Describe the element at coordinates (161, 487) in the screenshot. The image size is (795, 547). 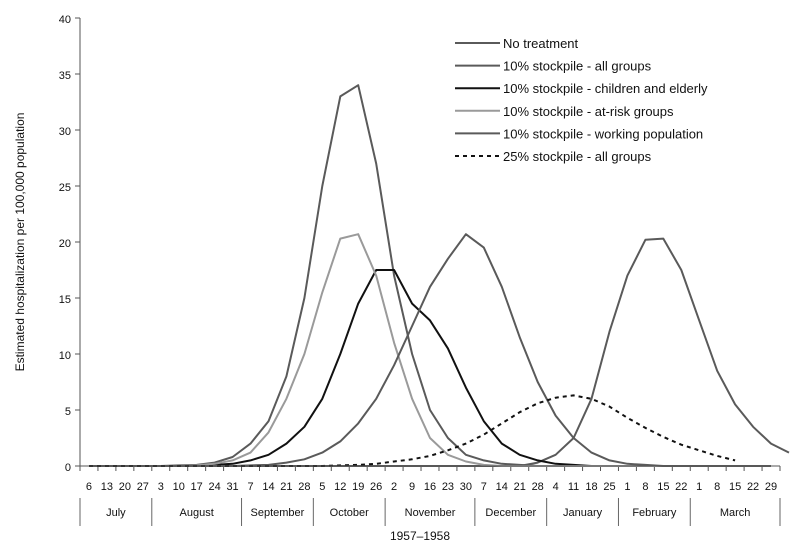
I see `x-tick-label: 3` at that location.